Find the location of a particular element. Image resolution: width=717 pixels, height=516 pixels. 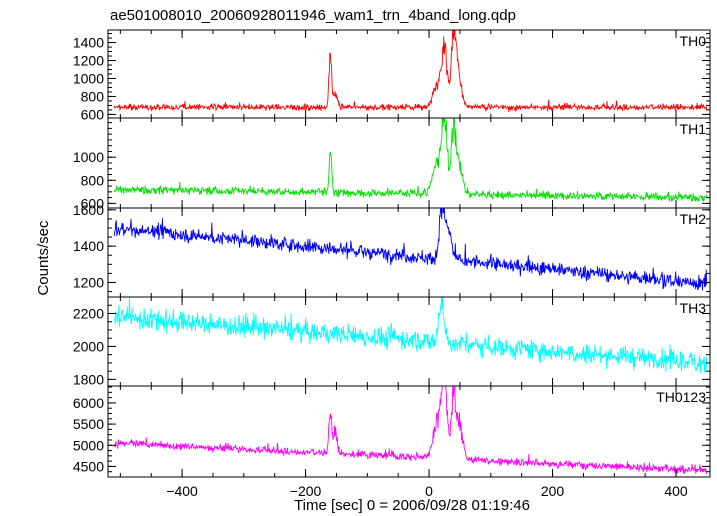

y-tick-label: 1600 is located at coordinates (88, 210).